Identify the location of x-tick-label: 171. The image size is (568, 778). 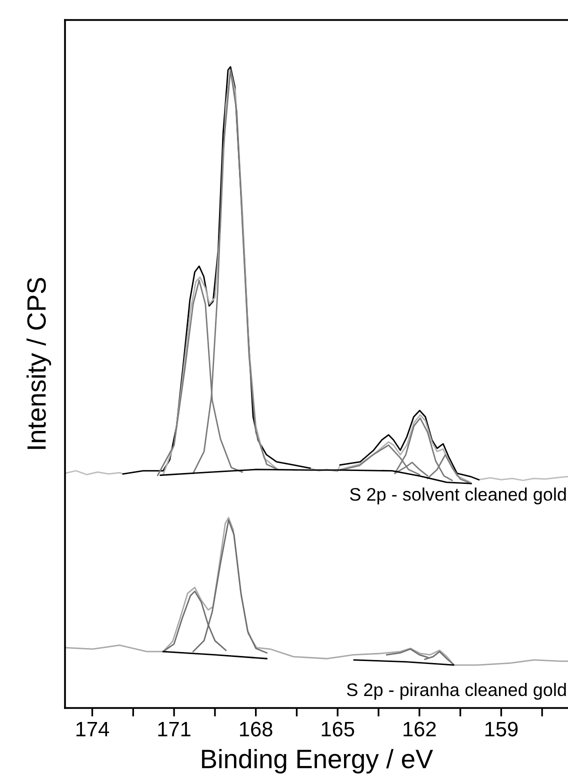
(174, 729).